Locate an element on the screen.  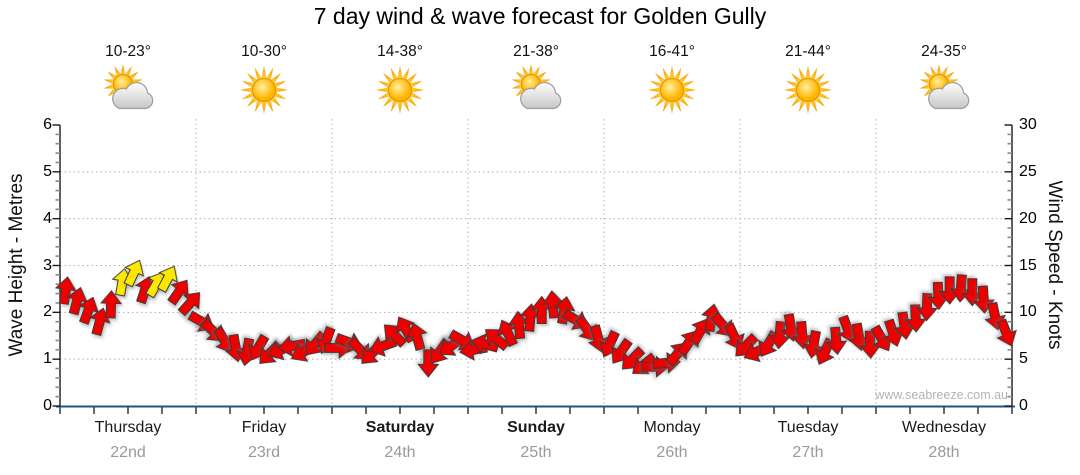
wind-speed-tick: 30 is located at coordinates (1028, 124).